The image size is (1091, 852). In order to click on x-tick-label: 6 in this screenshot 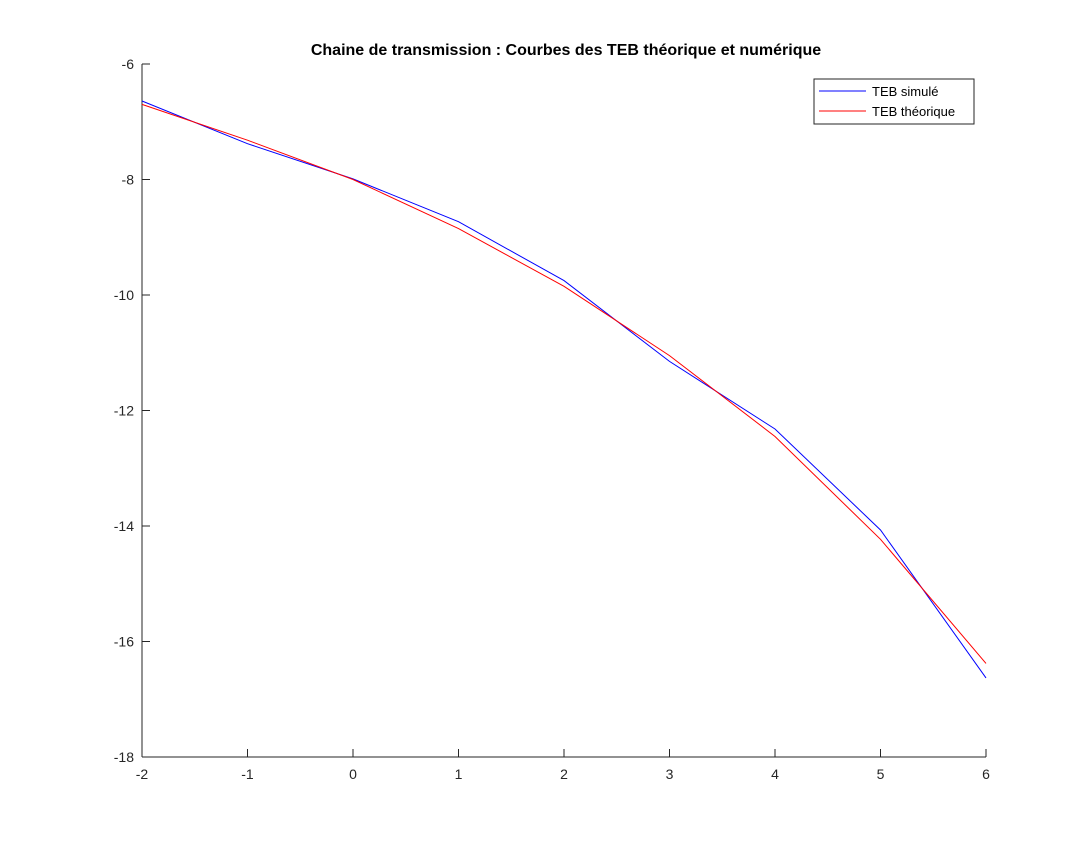, I will do `click(986, 774)`.